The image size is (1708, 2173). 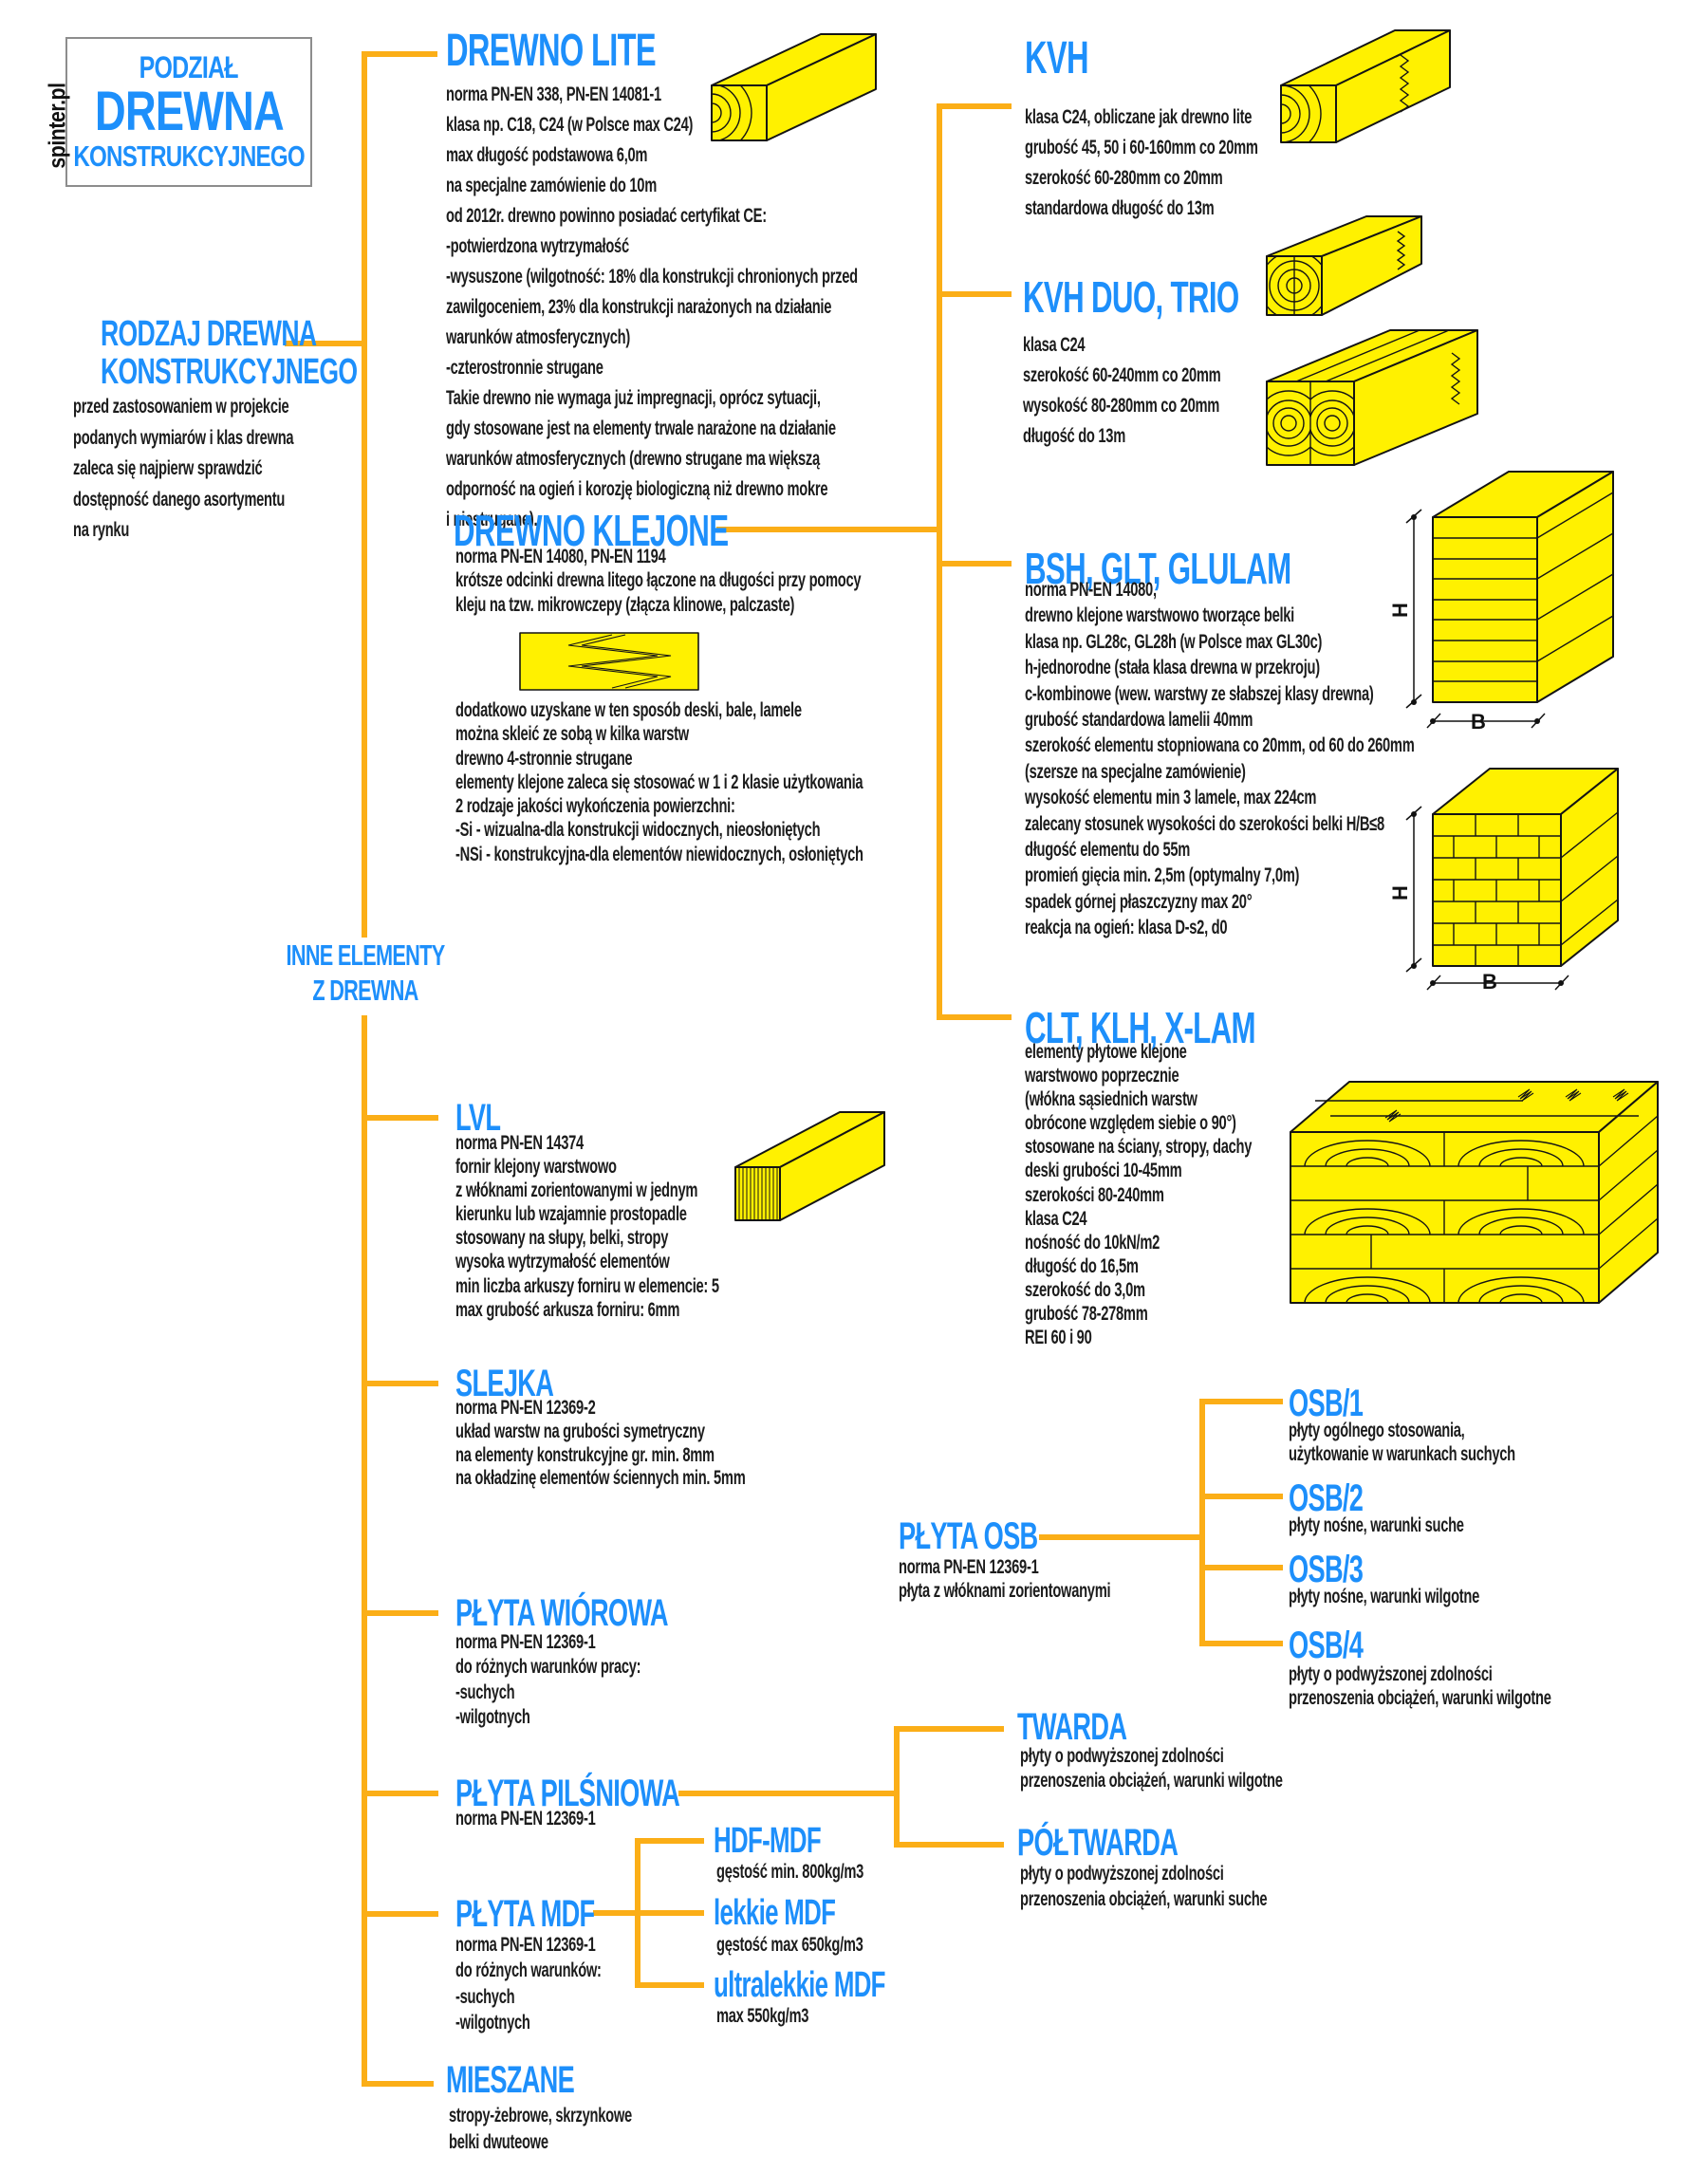 What do you see at coordinates (551, 51) in the screenshot?
I see `heading-drewno-lite: DREWNO LITE` at bounding box center [551, 51].